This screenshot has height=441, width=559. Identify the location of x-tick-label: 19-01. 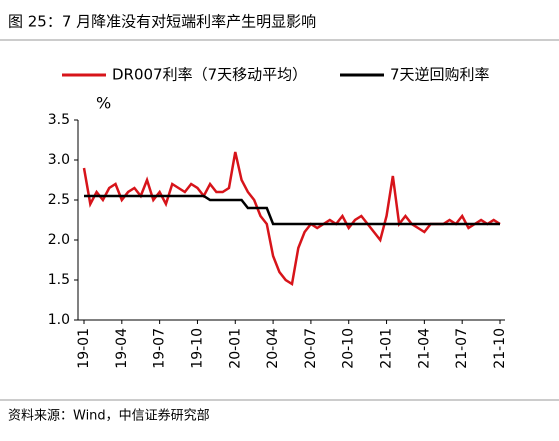
(84, 348).